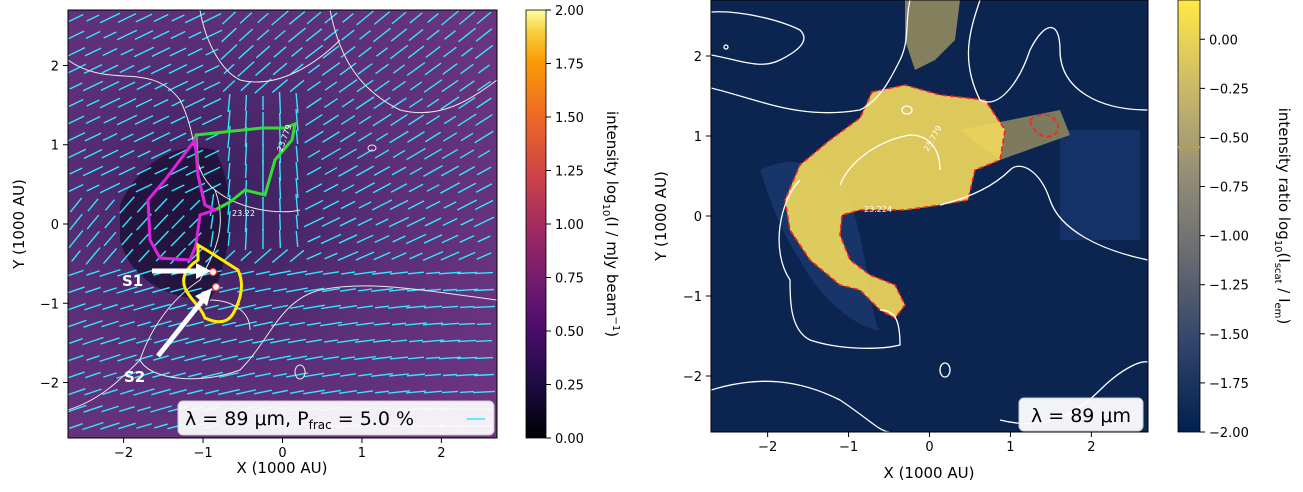 This screenshot has width=1303, height=492. What do you see at coordinates (1229, 188) in the screenshot?
I see `colorbar-tick-label: −0.75` at bounding box center [1229, 188].